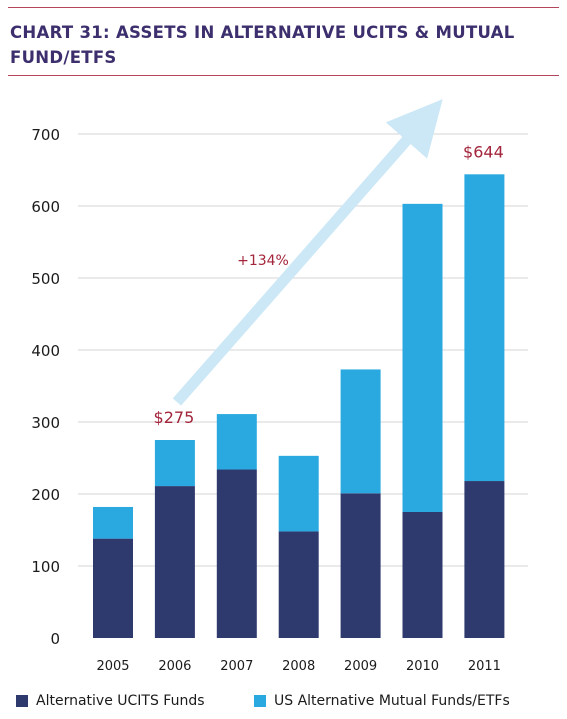 This screenshot has width=567, height=719. Describe the element at coordinates (45, 351) in the screenshot. I see `y-tick-label: 400` at that location.